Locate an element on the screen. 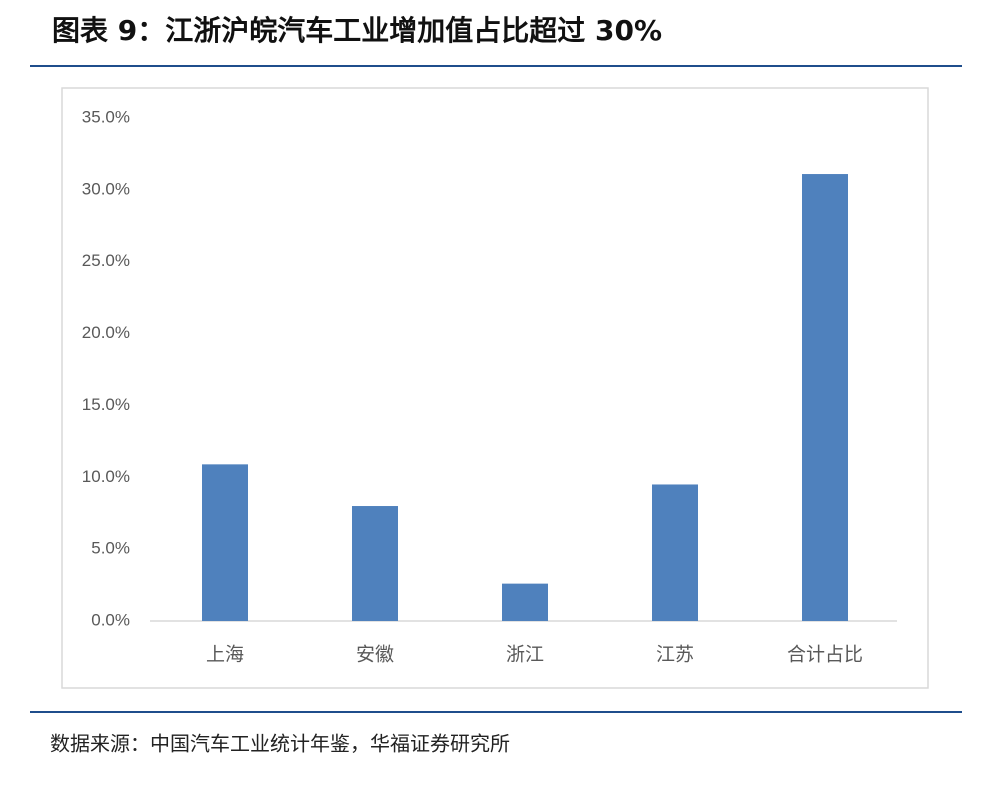 This screenshot has width=998, height=796. y-tick-label: 30.0% is located at coordinates (106, 188).